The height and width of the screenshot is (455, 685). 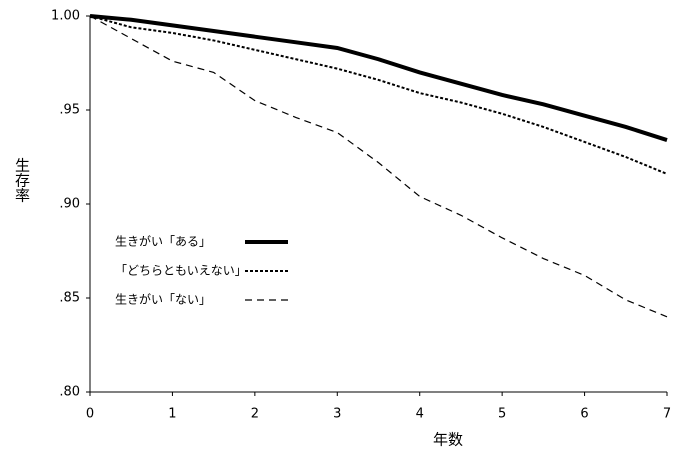 What do you see at coordinates (90, 414) in the screenshot?
I see `x-tick-label: 0` at bounding box center [90, 414].